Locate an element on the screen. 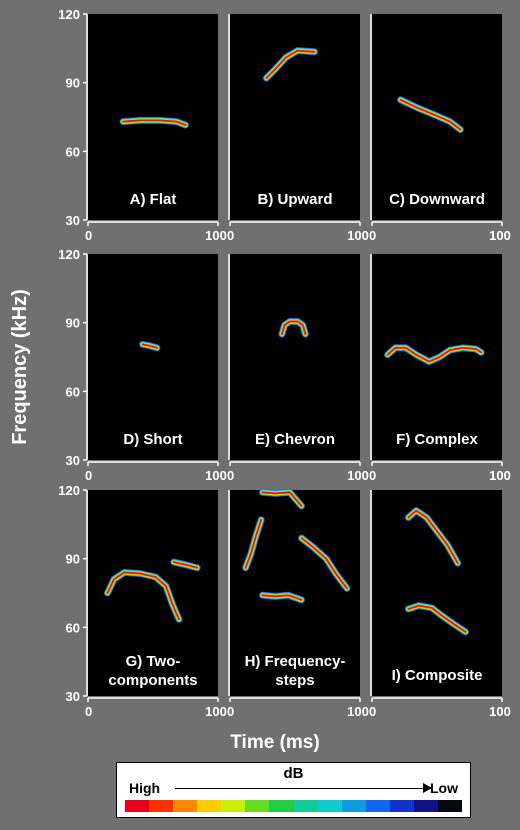 The height and width of the screenshot is (830, 520). legend-color-bar is located at coordinates (294, 806).